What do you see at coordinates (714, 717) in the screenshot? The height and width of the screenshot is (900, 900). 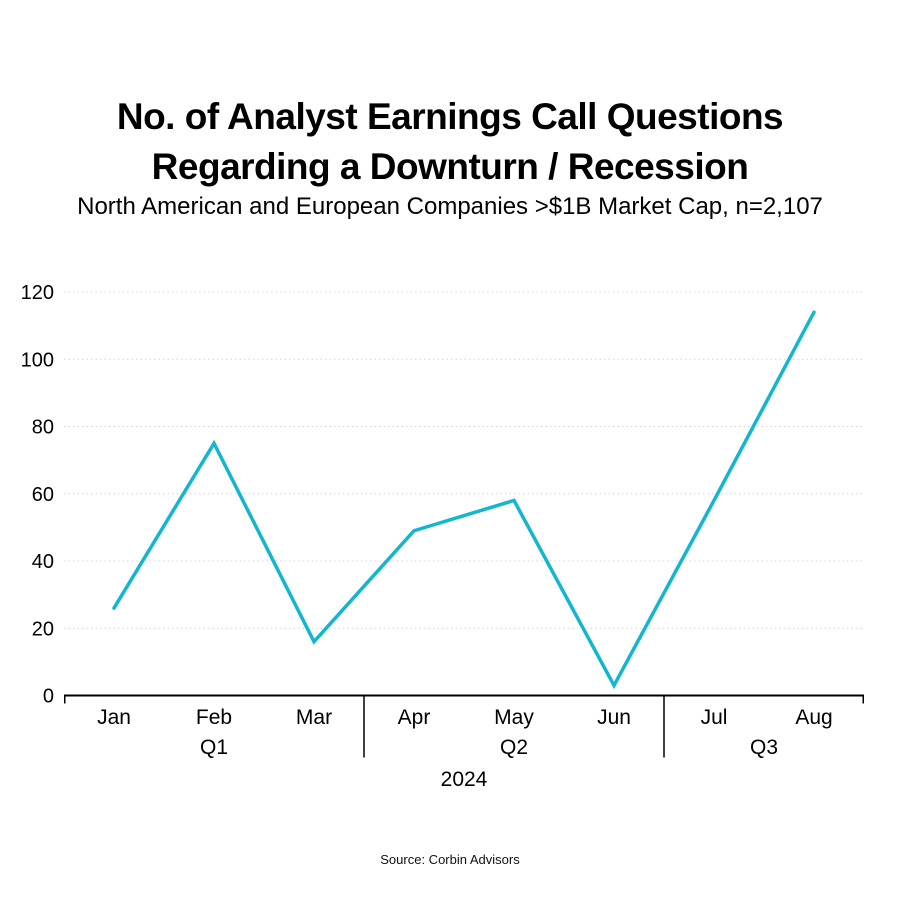 I see `month-label-jul: Jul` at bounding box center [714, 717].